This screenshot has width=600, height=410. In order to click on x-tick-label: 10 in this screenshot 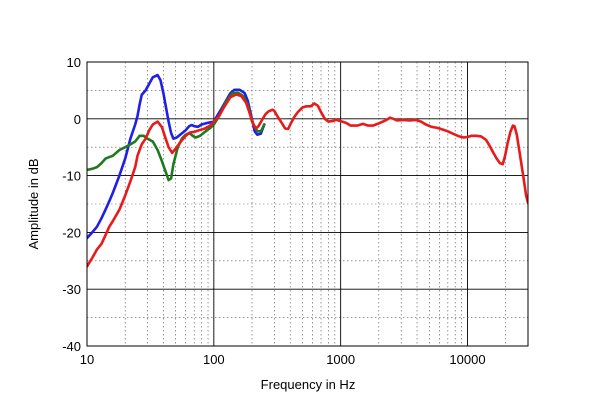, I will do `click(87, 359)`.